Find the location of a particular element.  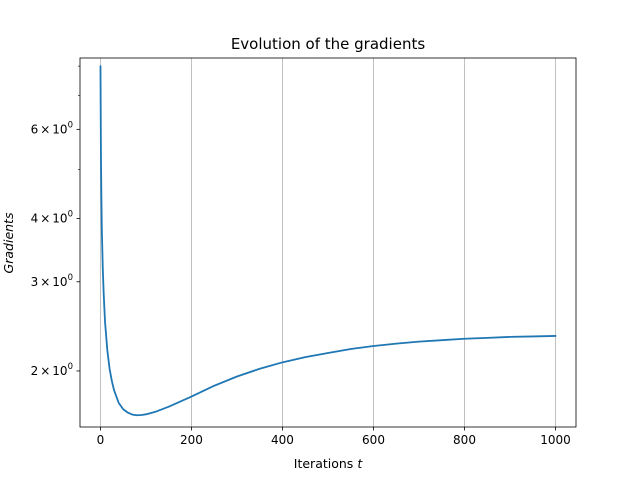

x-tick-label: 800 is located at coordinates (464, 440).